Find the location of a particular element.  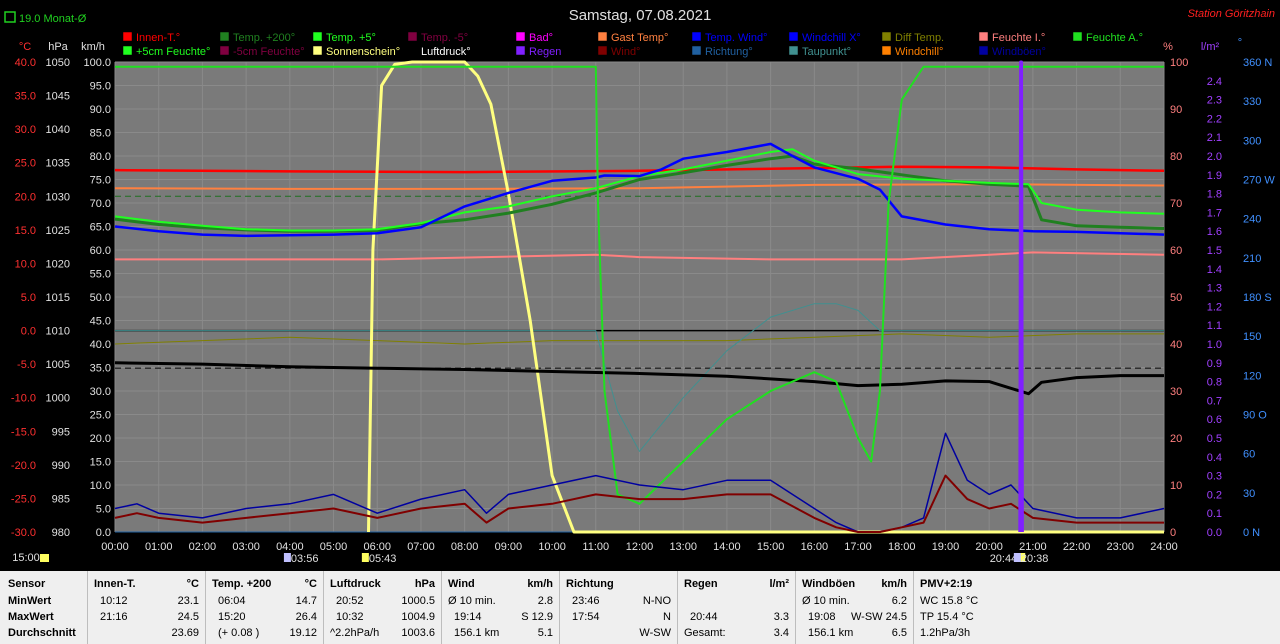

wind-row1-label: Ø 10 min. is located at coordinates (472, 601).